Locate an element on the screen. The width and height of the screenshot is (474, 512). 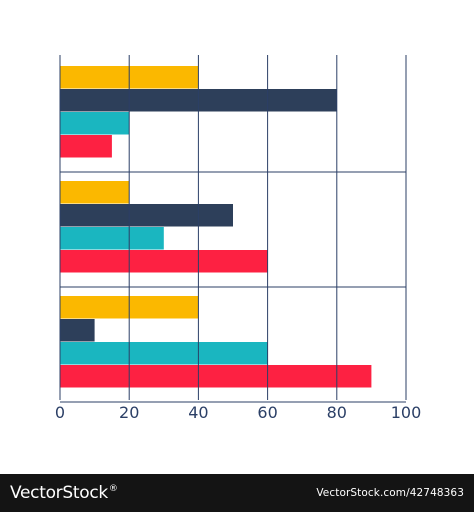
bar-group2-series3 is located at coordinates (112, 238).